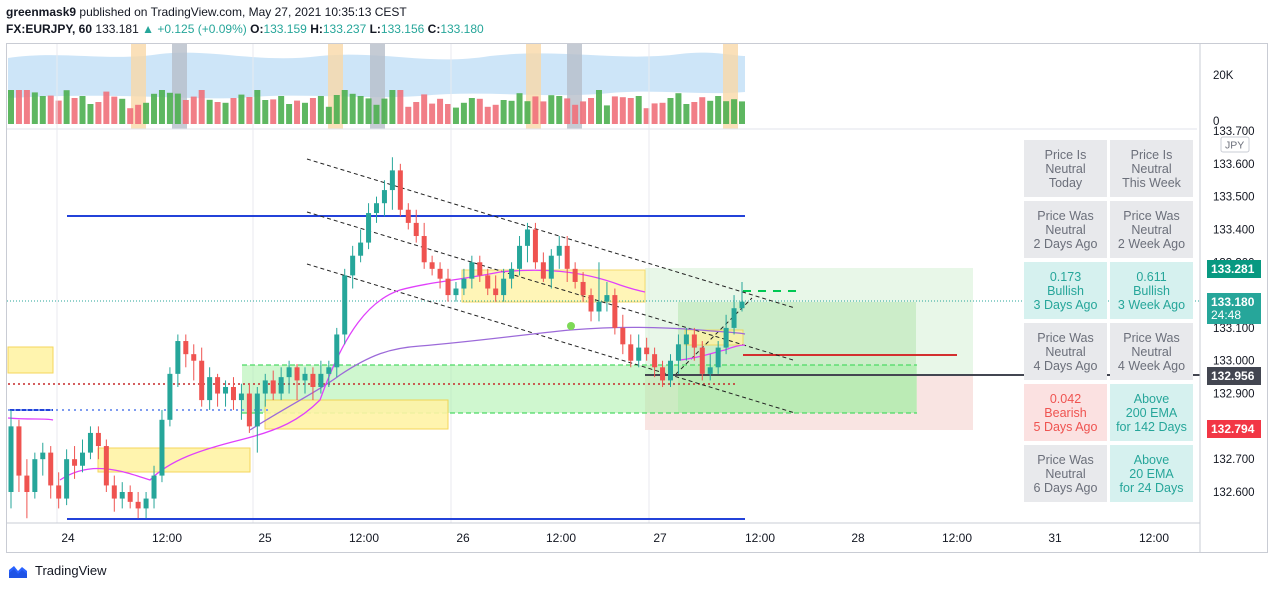  What do you see at coordinates (1151, 154) in the screenshot?
I see `stats-cell-line: Price Is` at bounding box center [1151, 154].